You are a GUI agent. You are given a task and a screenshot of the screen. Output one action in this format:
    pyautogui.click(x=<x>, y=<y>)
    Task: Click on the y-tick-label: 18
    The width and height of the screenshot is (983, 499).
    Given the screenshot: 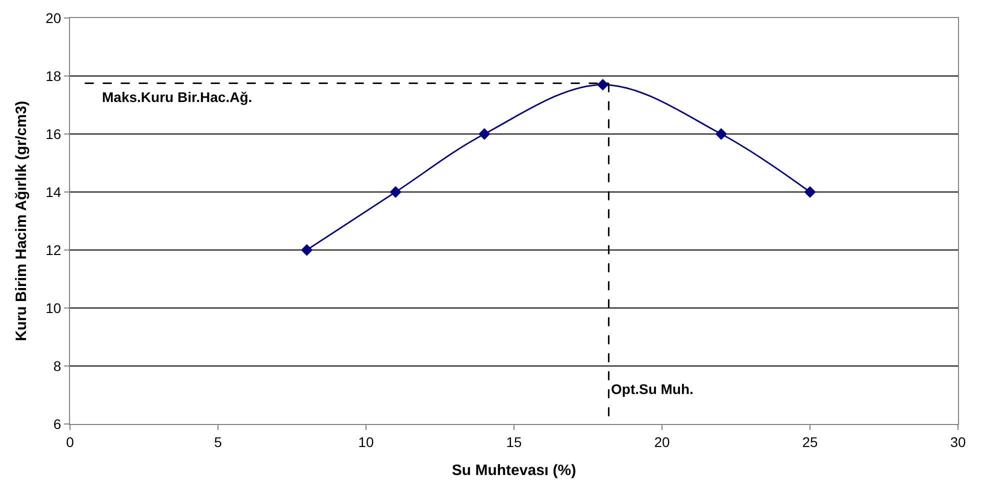 What is the action you would take?
    pyautogui.click(x=54, y=76)
    